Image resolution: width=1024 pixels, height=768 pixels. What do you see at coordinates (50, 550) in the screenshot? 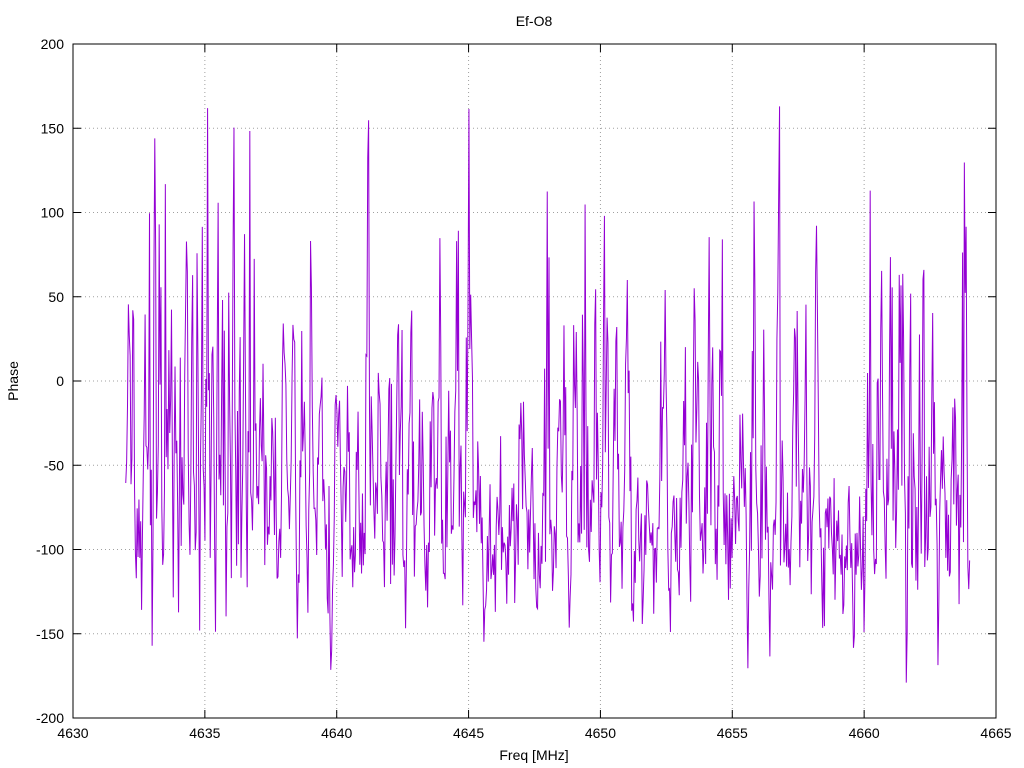
I see `y-tick-label: -100` at bounding box center [50, 550].